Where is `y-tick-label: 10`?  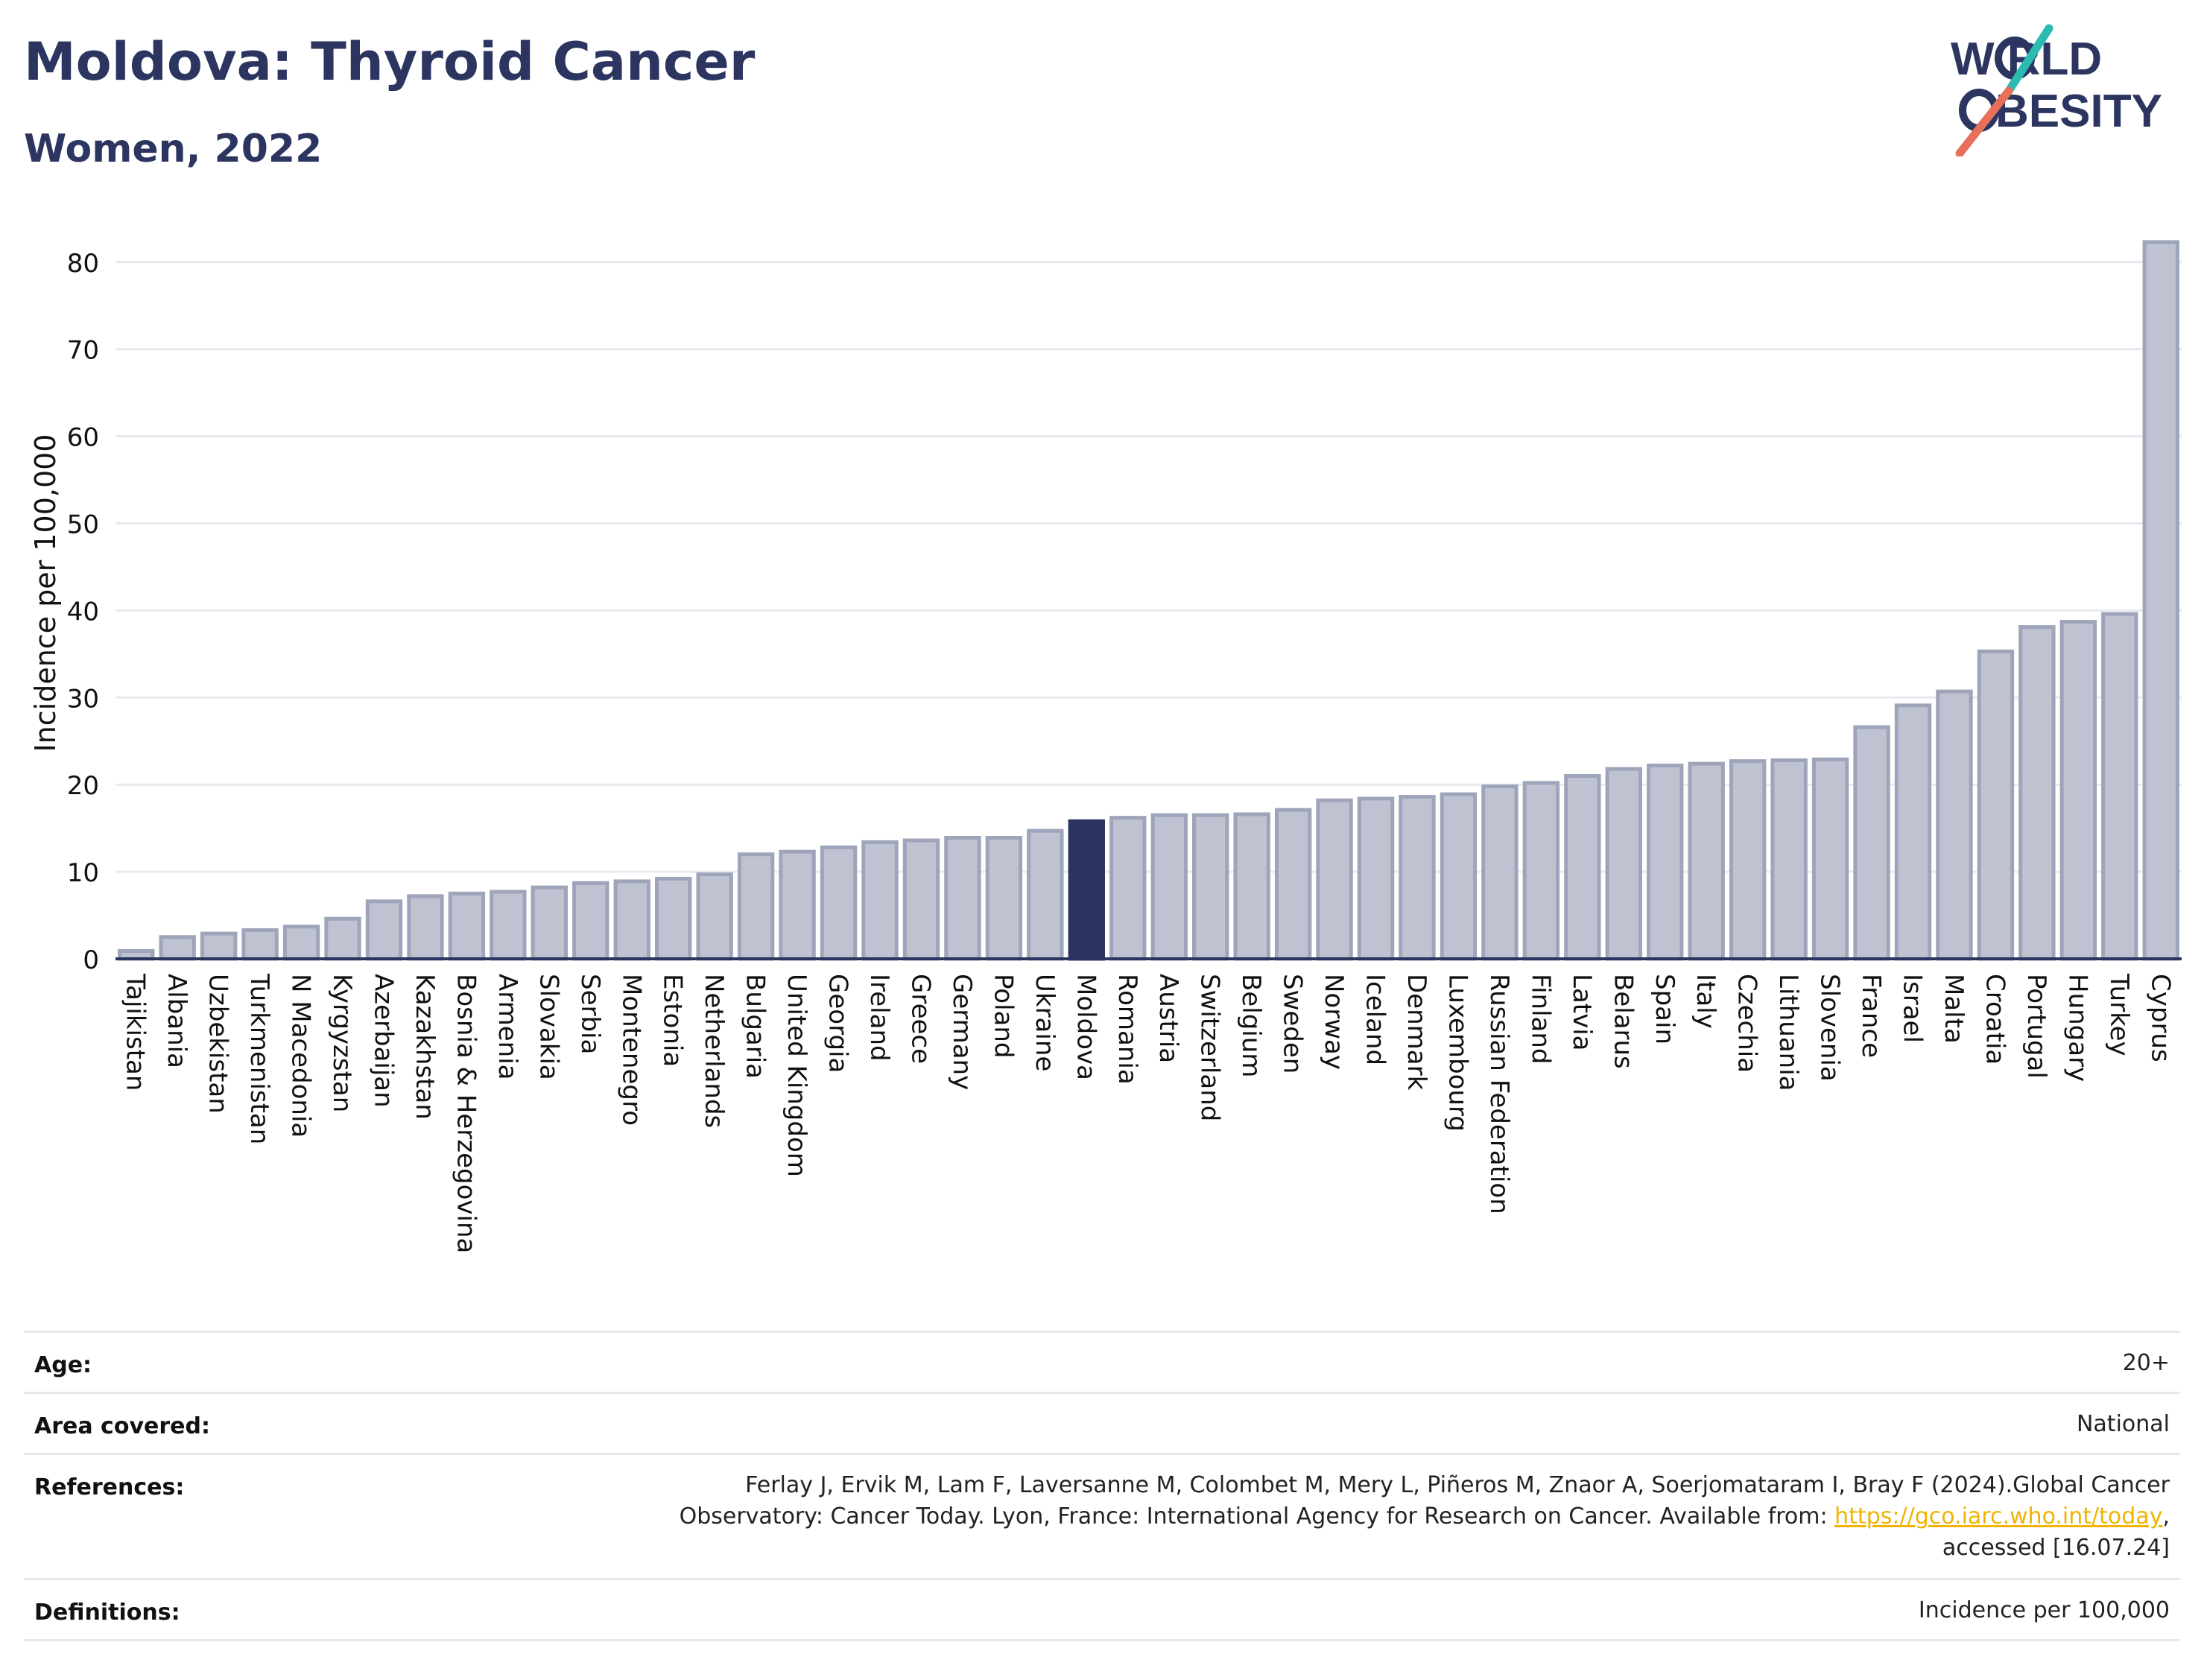
y-tick-label: 10 is located at coordinates (83, 873).